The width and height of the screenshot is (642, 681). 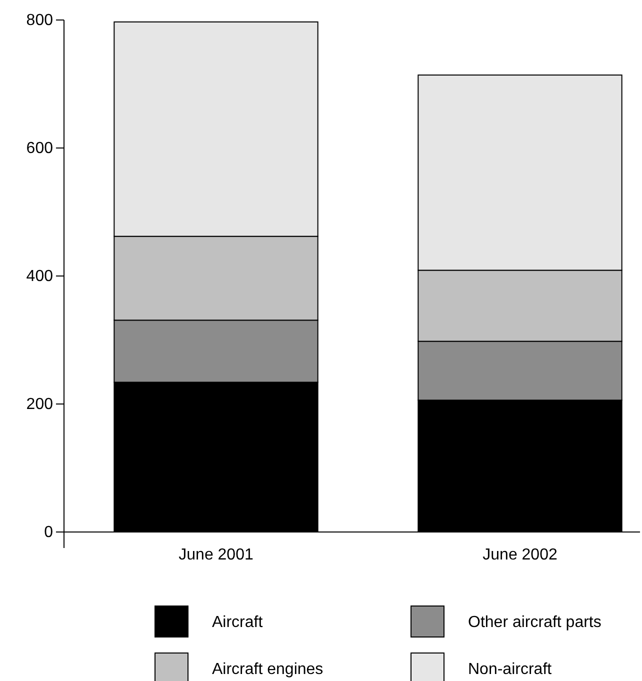 I want to click on y-tick-label: 0, so click(x=49, y=533).